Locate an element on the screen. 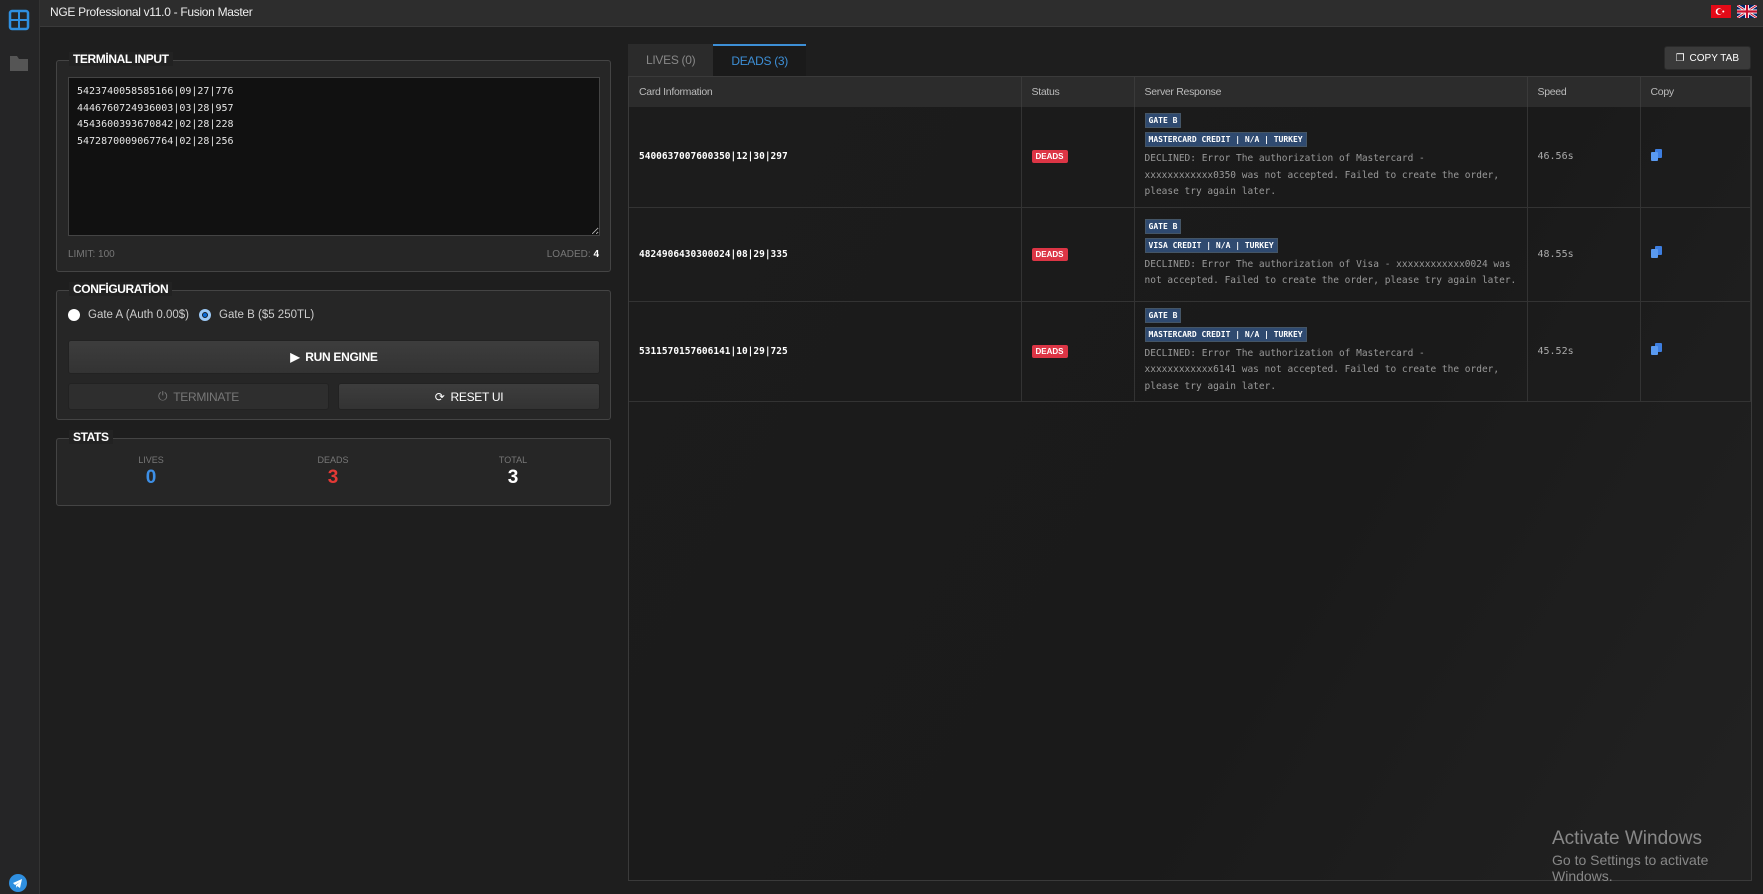 Image resolution: width=1763 pixels, height=894 pixels. limit-label: LIMIT: 100 is located at coordinates (91, 254).